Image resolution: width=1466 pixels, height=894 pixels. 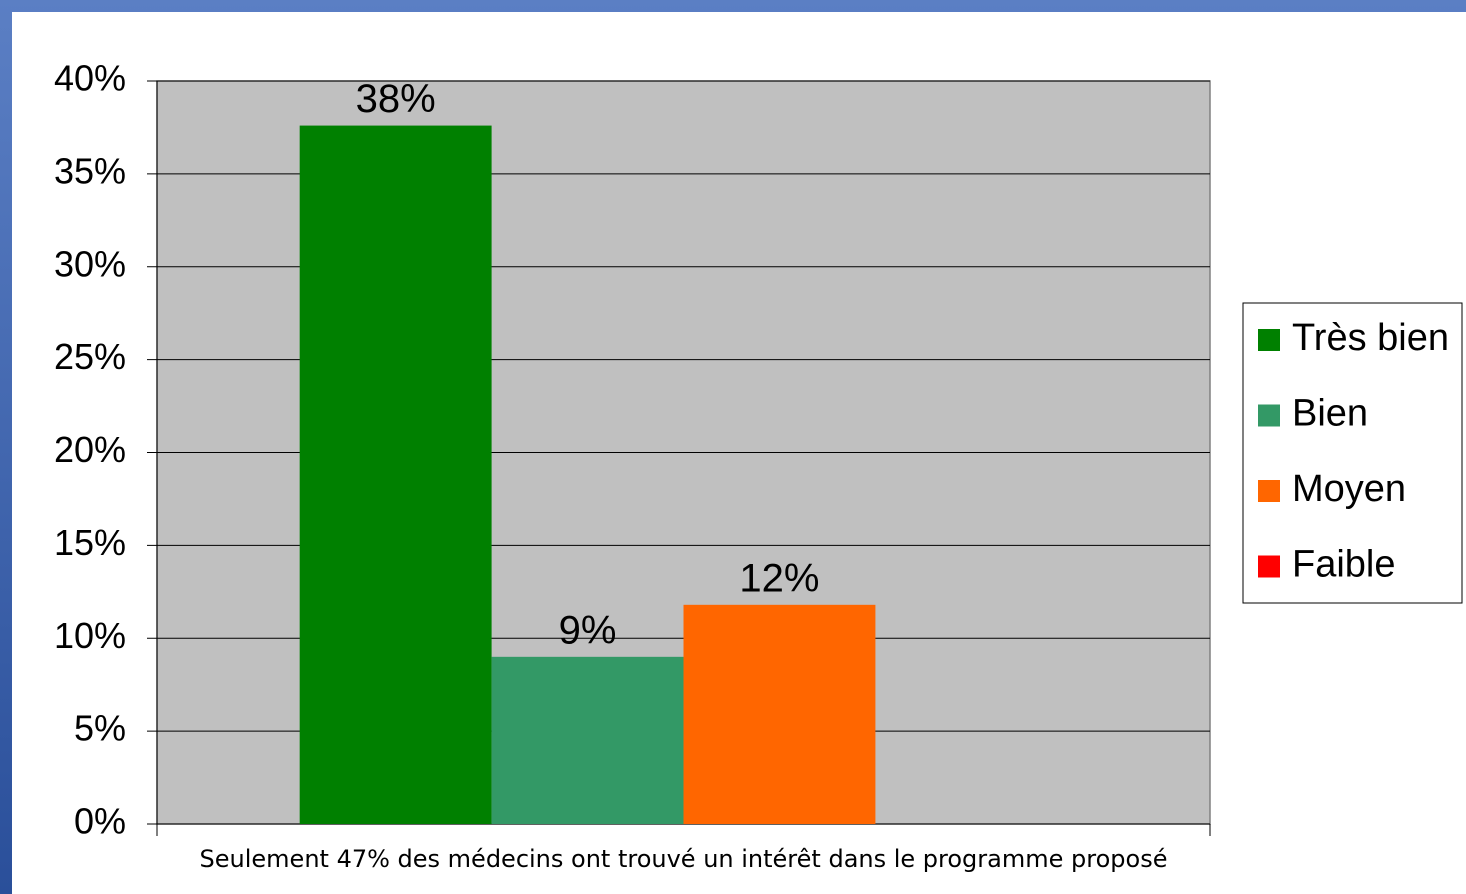 What do you see at coordinates (90, 78) in the screenshot?
I see `y-tick-label: 40%` at bounding box center [90, 78].